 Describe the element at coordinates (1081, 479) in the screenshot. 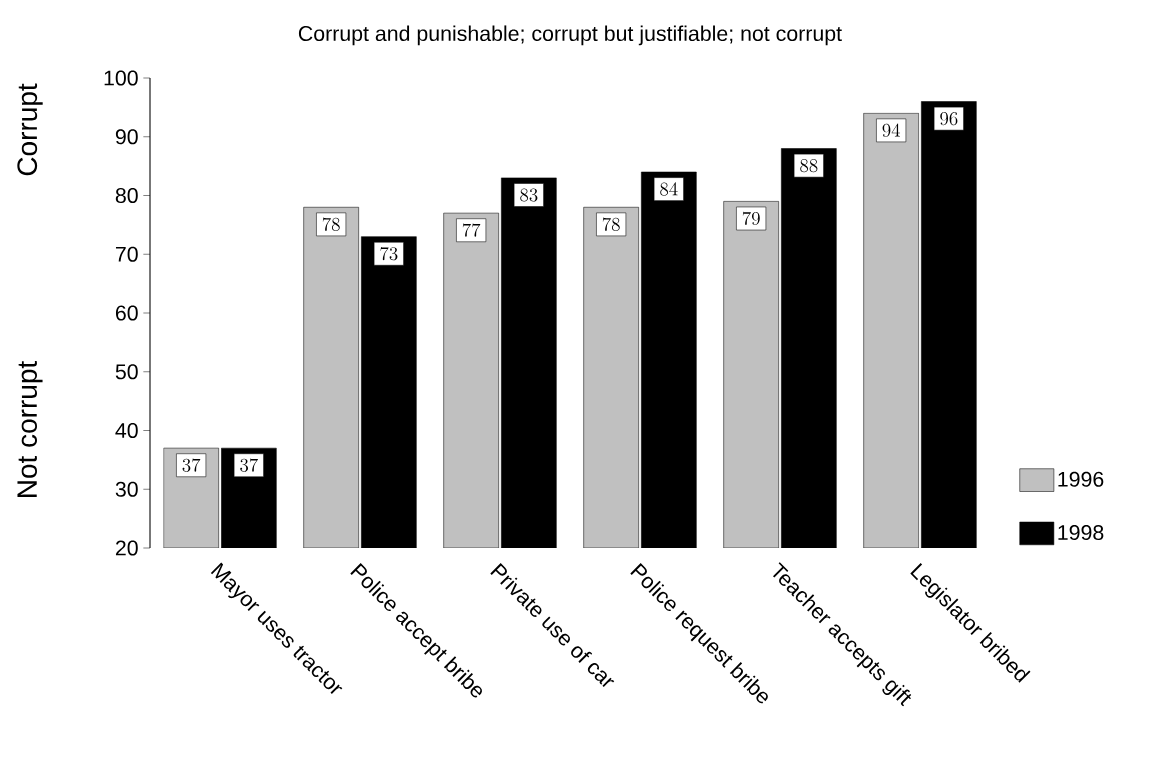

I see `legend-label: 1996` at that location.